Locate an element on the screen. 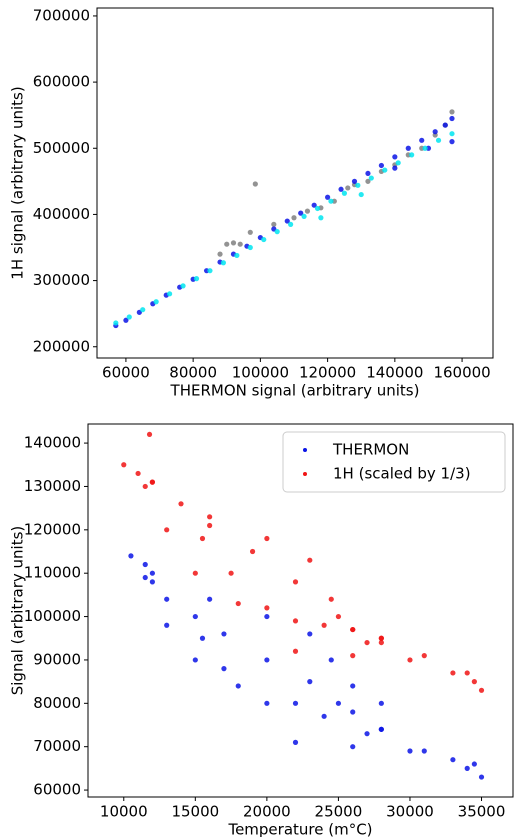 The image size is (516, 837). x-tick-label: 30000 is located at coordinates (410, 812).